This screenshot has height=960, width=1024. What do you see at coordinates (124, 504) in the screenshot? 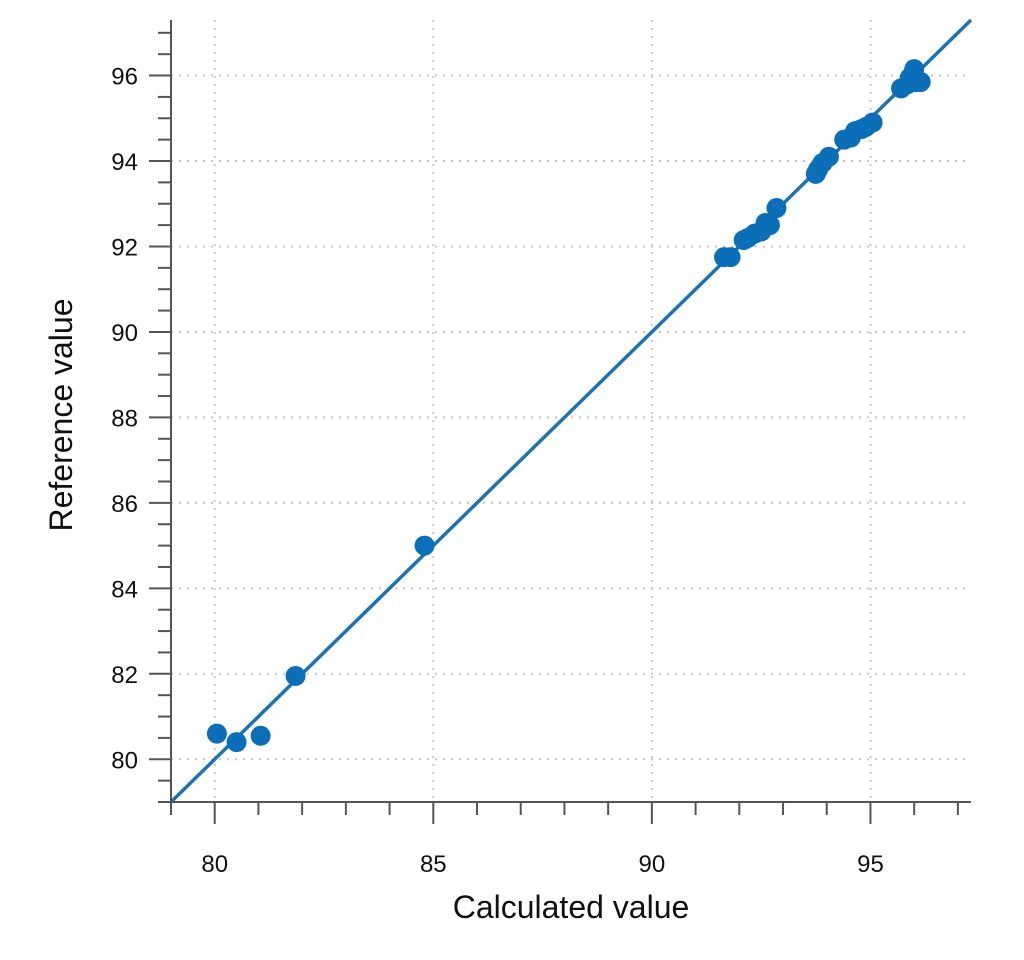
I see `y-tick-label: 86` at bounding box center [124, 504].